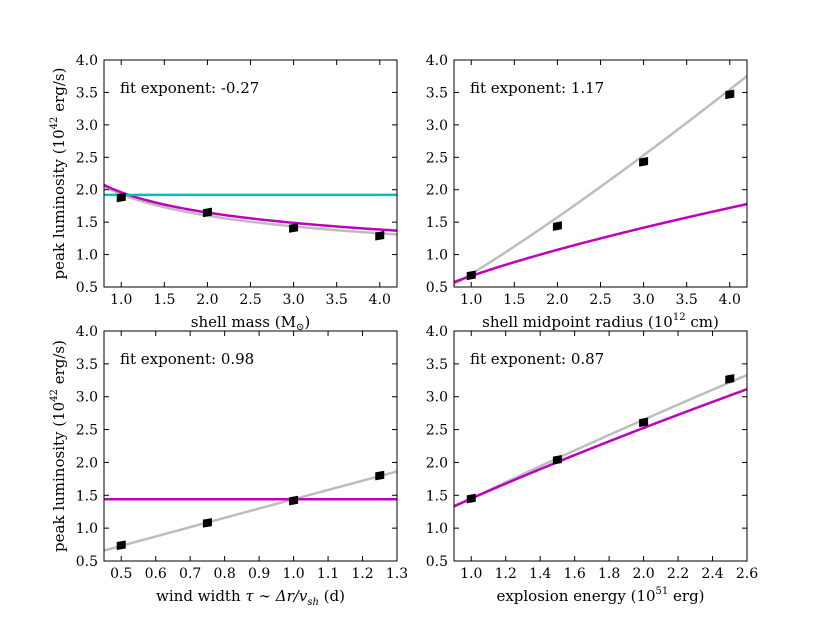  I want to click on x-axis-title: shell mass (M⊙), so click(250, 323).